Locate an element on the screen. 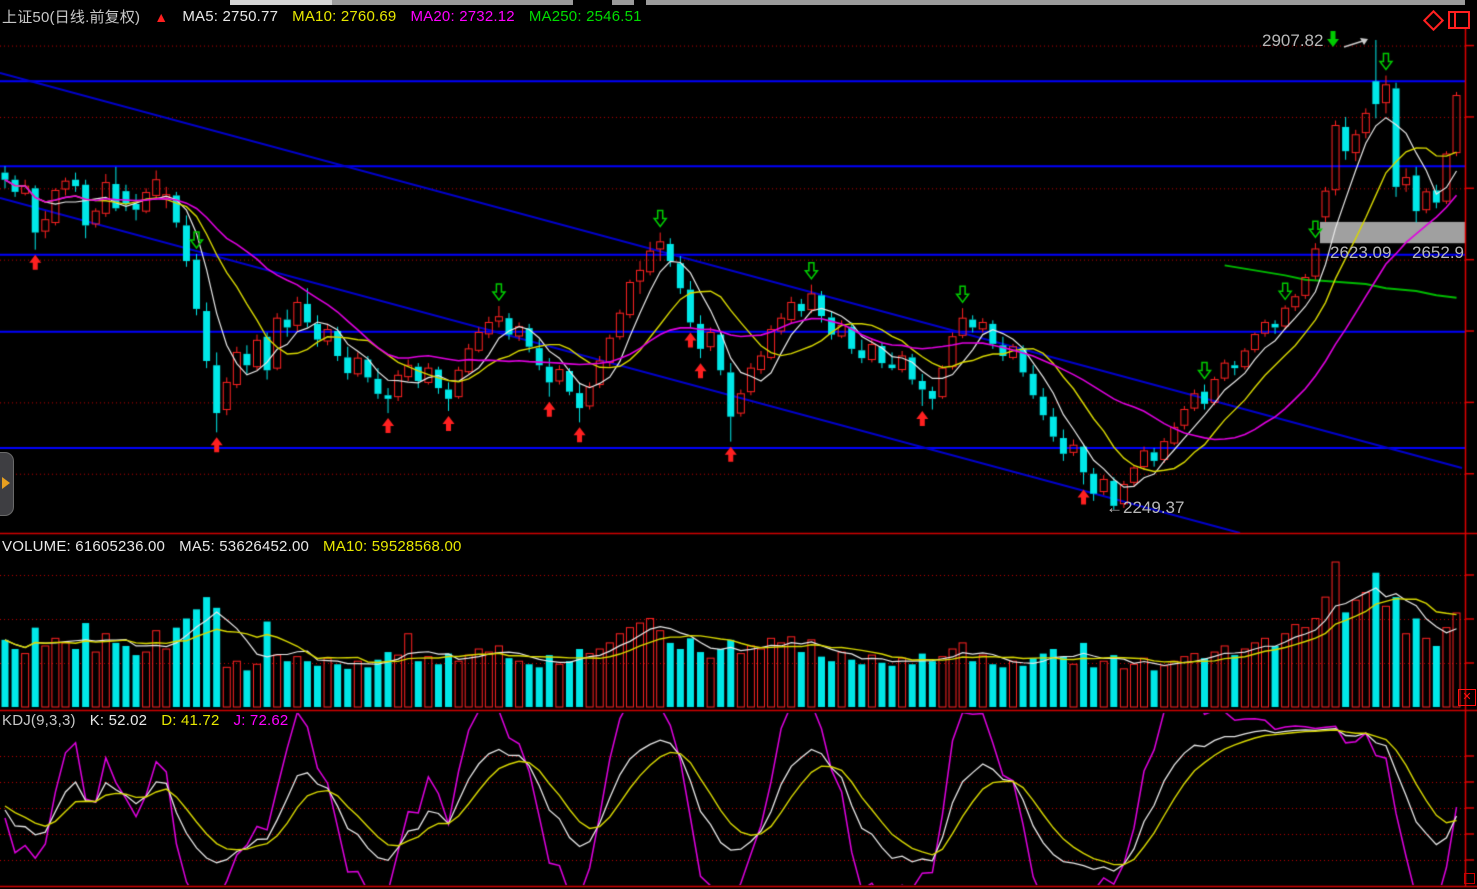 The height and width of the screenshot is (889, 1477). kdj-pane-header: KDJ(9,3,3) K: 52.02 D: 41.72 J: 72.62 is located at coordinates (145, 720).